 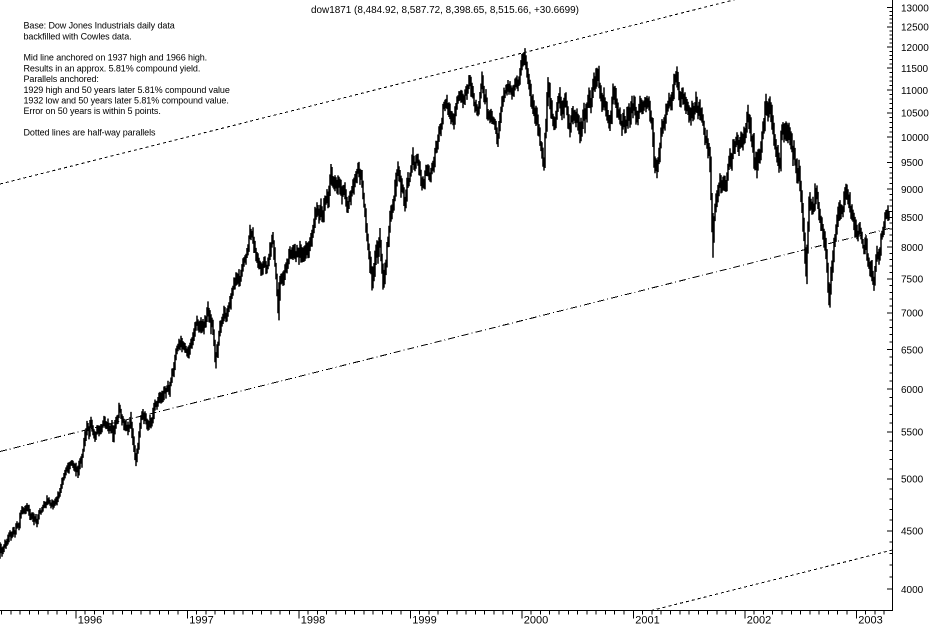 What do you see at coordinates (78, 36) in the screenshot?
I see `svg-text: backfilled with Cowles data.` at bounding box center [78, 36].